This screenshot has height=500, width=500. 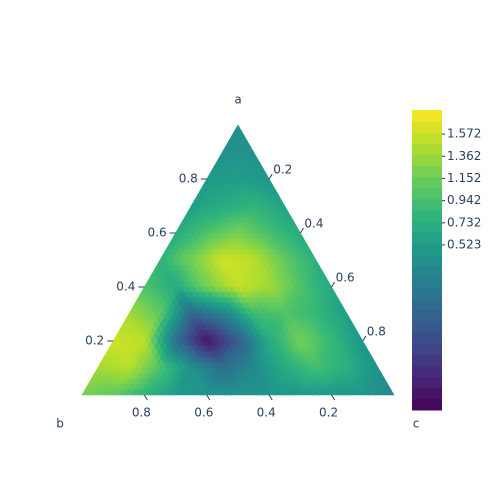 I want to click on b-tick-label: 0.2, so click(x=328, y=413).